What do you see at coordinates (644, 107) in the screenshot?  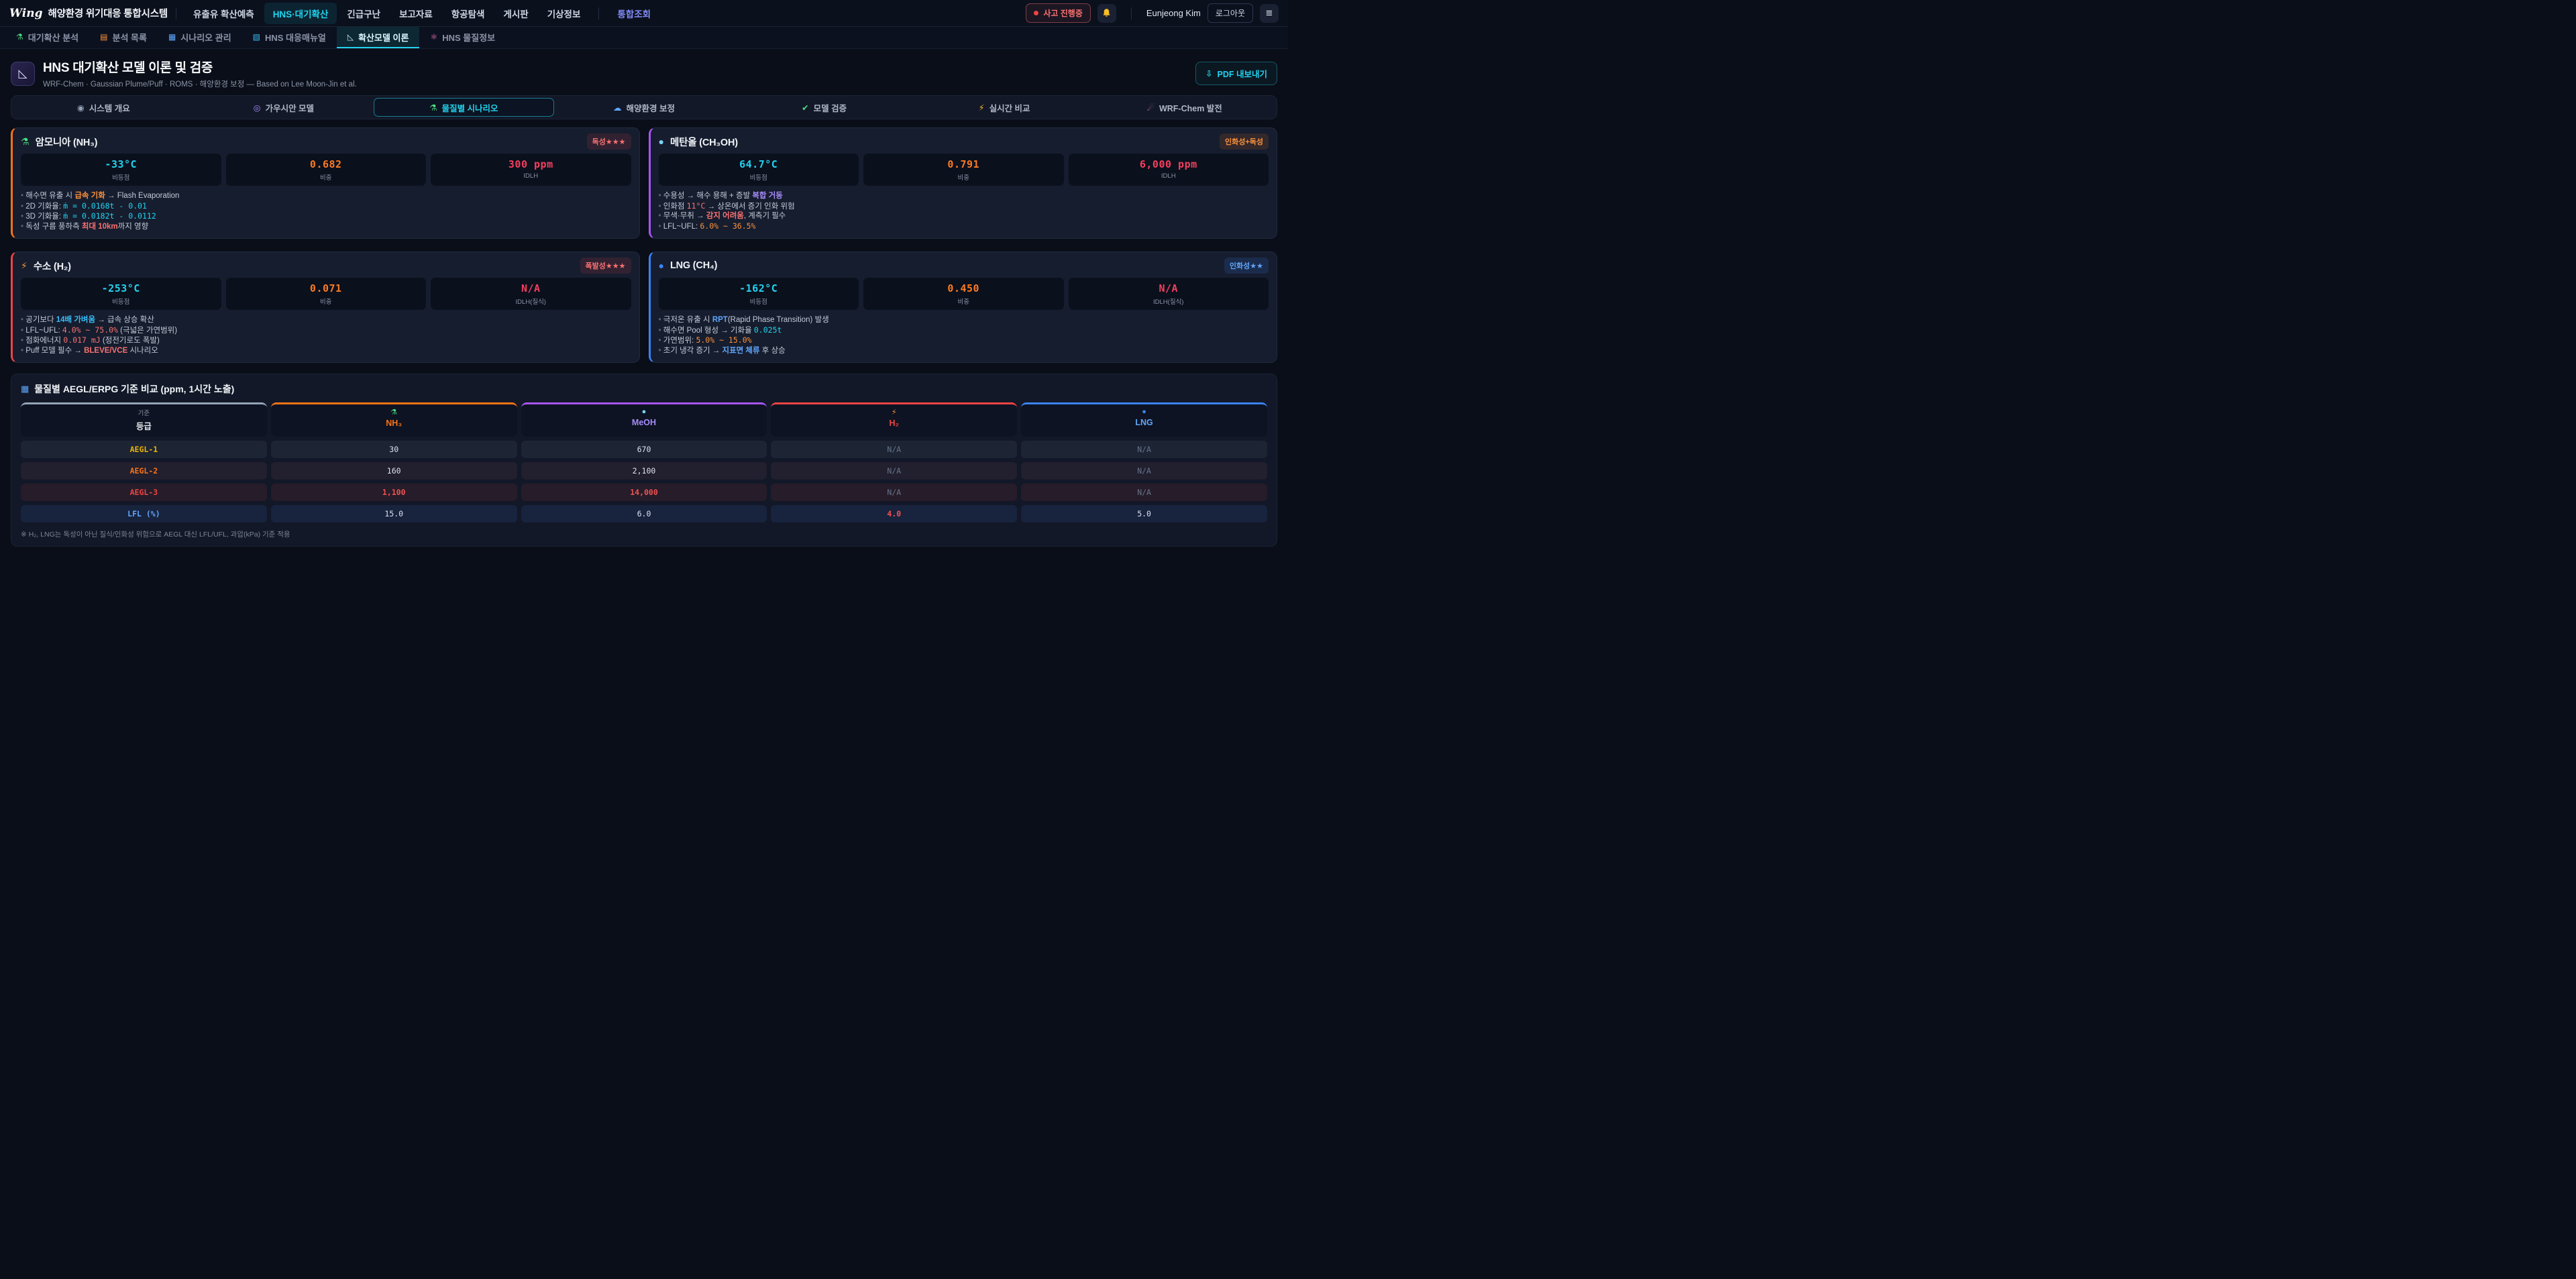 I see `section-tab-marine-correction: ☁ 해양환경 보정` at bounding box center [644, 107].